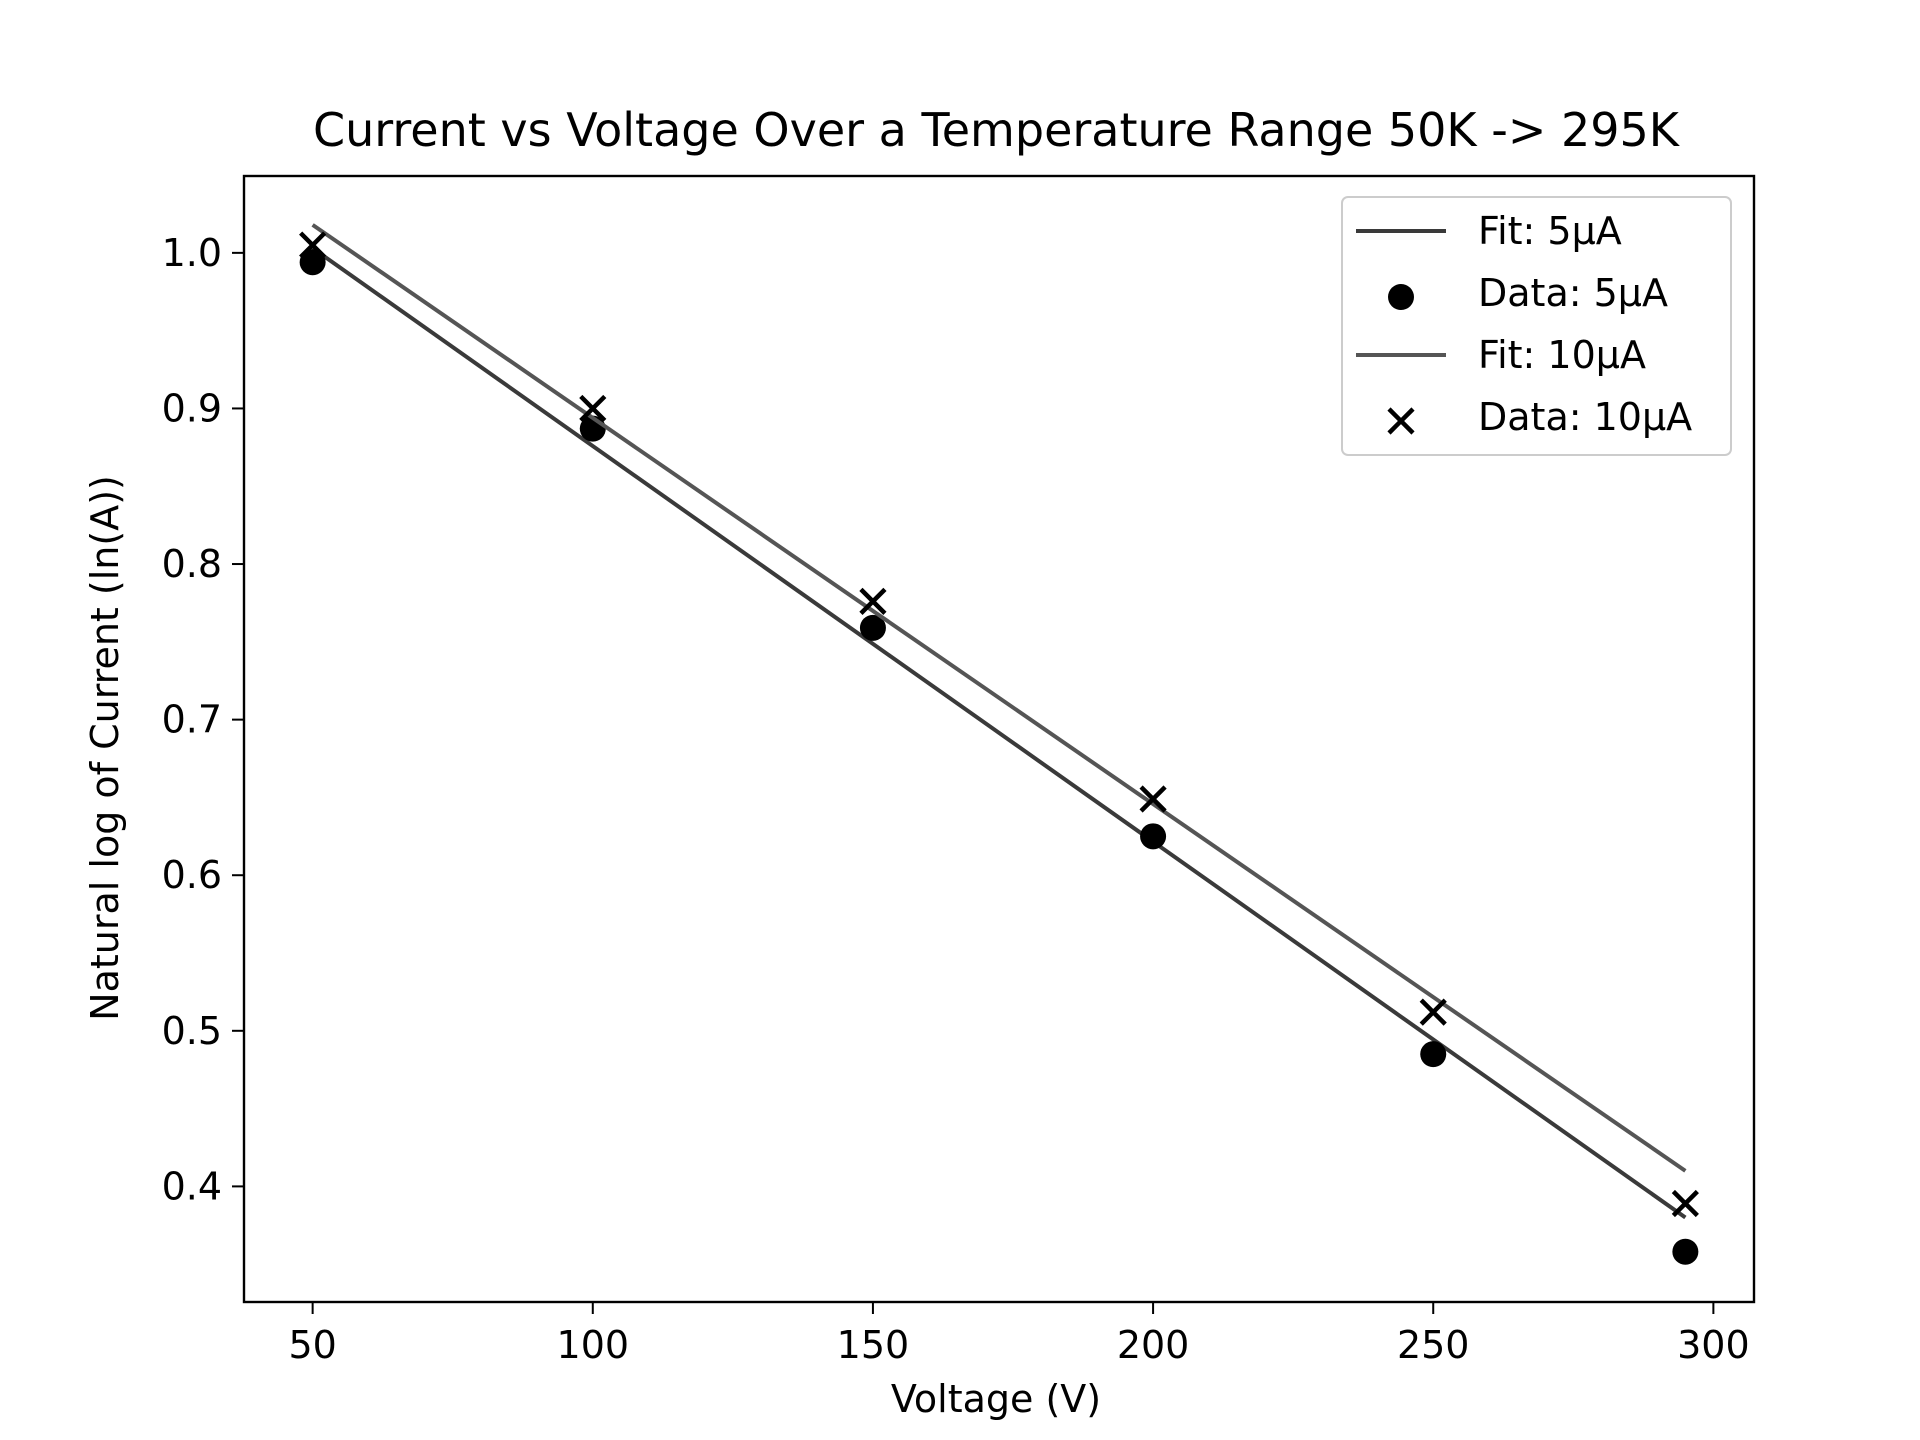  What do you see at coordinates (192, 408) in the screenshot?
I see `y-tick-label: 0.9` at bounding box center [192, 408].